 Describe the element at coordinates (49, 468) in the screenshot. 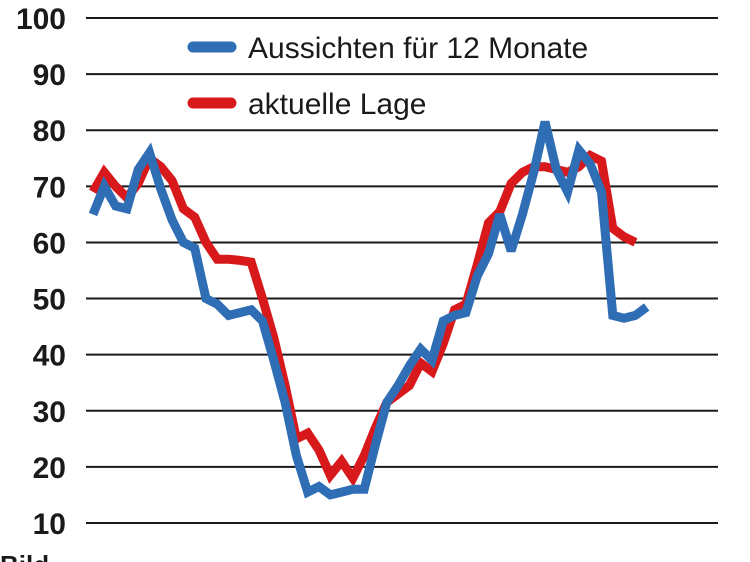

I see `y-tick-label-20: 20` at that location.